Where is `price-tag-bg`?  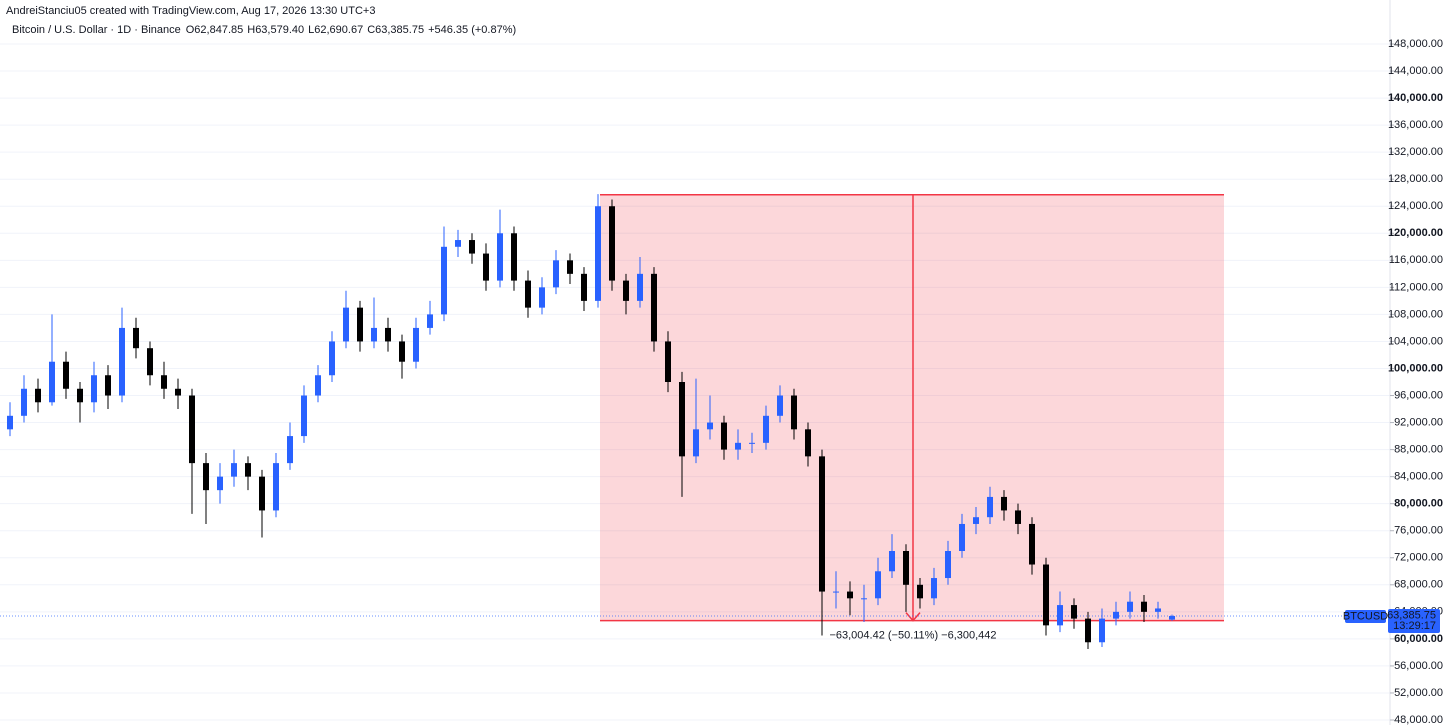 price-tag-bg is located at coordinates (1414, 620).